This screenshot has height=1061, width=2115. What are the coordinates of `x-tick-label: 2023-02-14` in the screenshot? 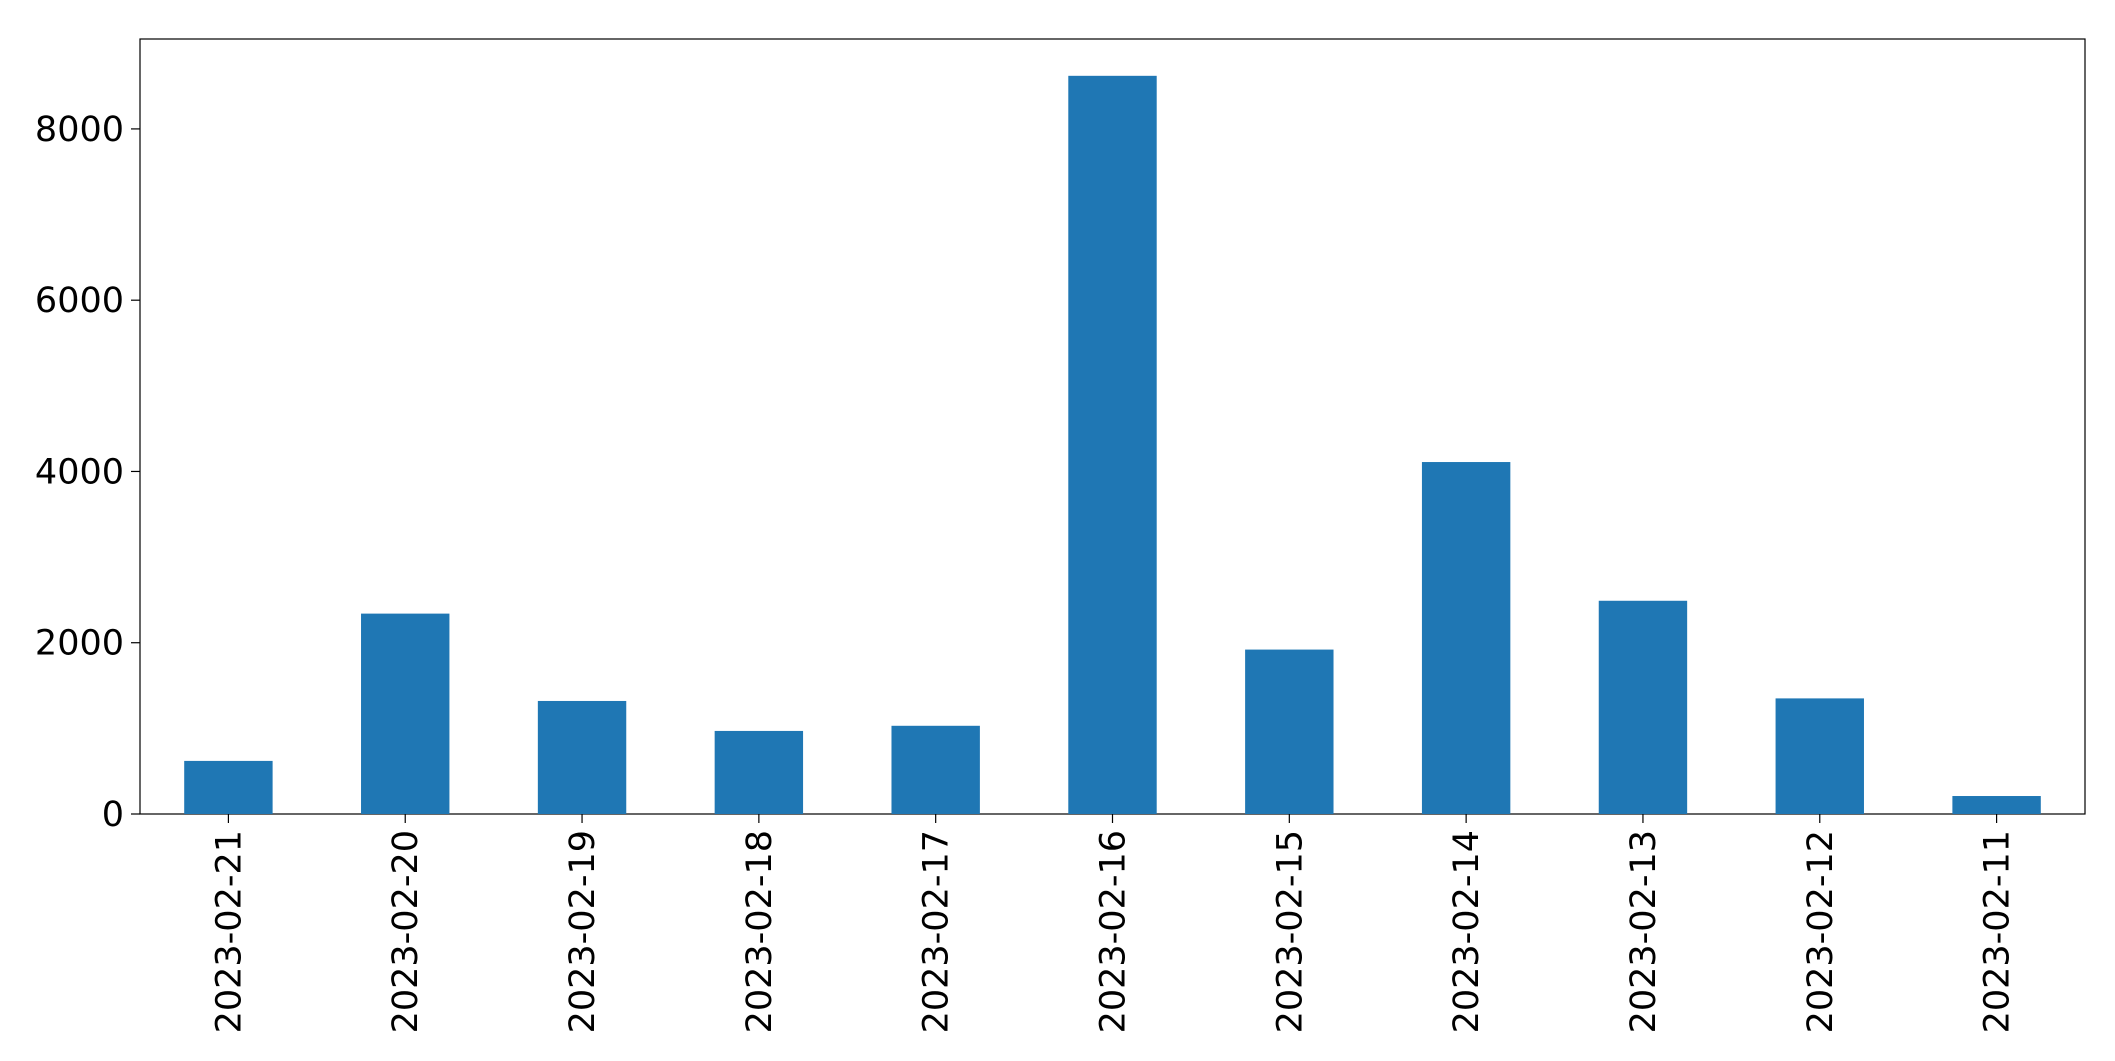 It's located at (1467, 931).